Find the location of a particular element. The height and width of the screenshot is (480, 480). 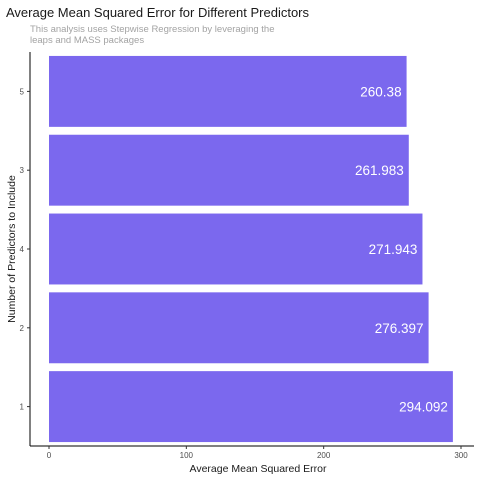

y-tick-label: 4 is located at coordinates (22, 249).